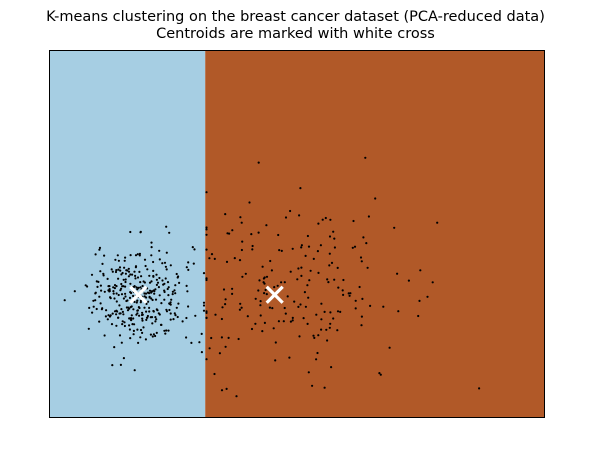  I want to click on centroid-cross-stroke, so click(138, 294).